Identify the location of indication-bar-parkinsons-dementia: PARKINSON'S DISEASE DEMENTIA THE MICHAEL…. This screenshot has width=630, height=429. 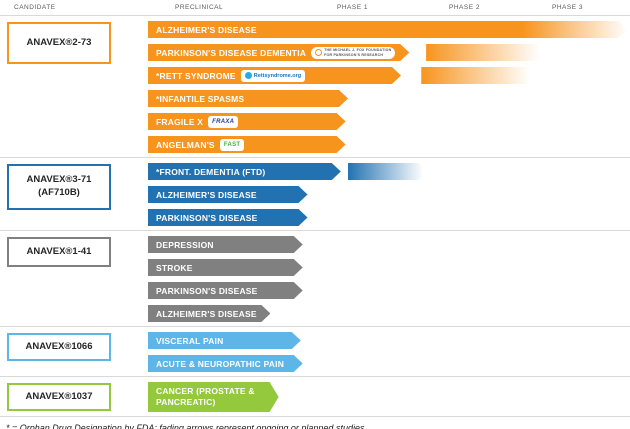
(278, 52).